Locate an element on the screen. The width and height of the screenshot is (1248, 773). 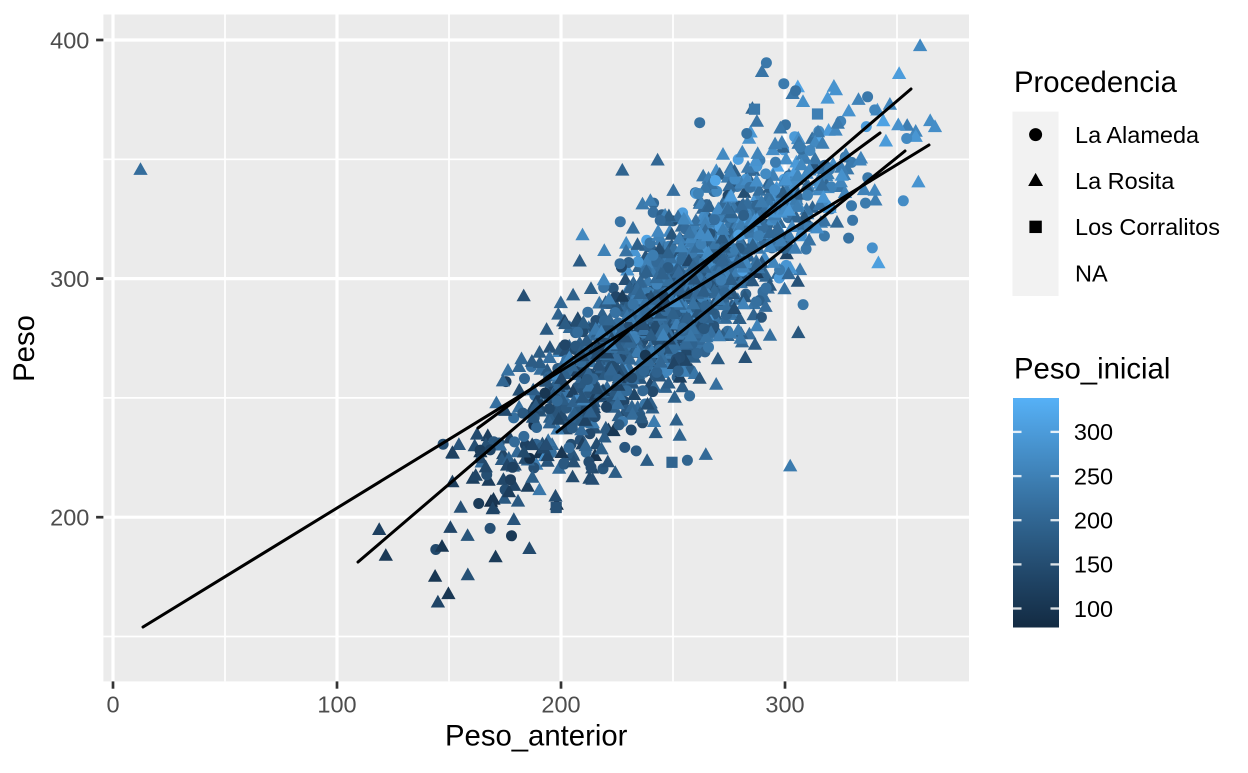
svg-text: La Rosita is located at coordinates (1125, 181).